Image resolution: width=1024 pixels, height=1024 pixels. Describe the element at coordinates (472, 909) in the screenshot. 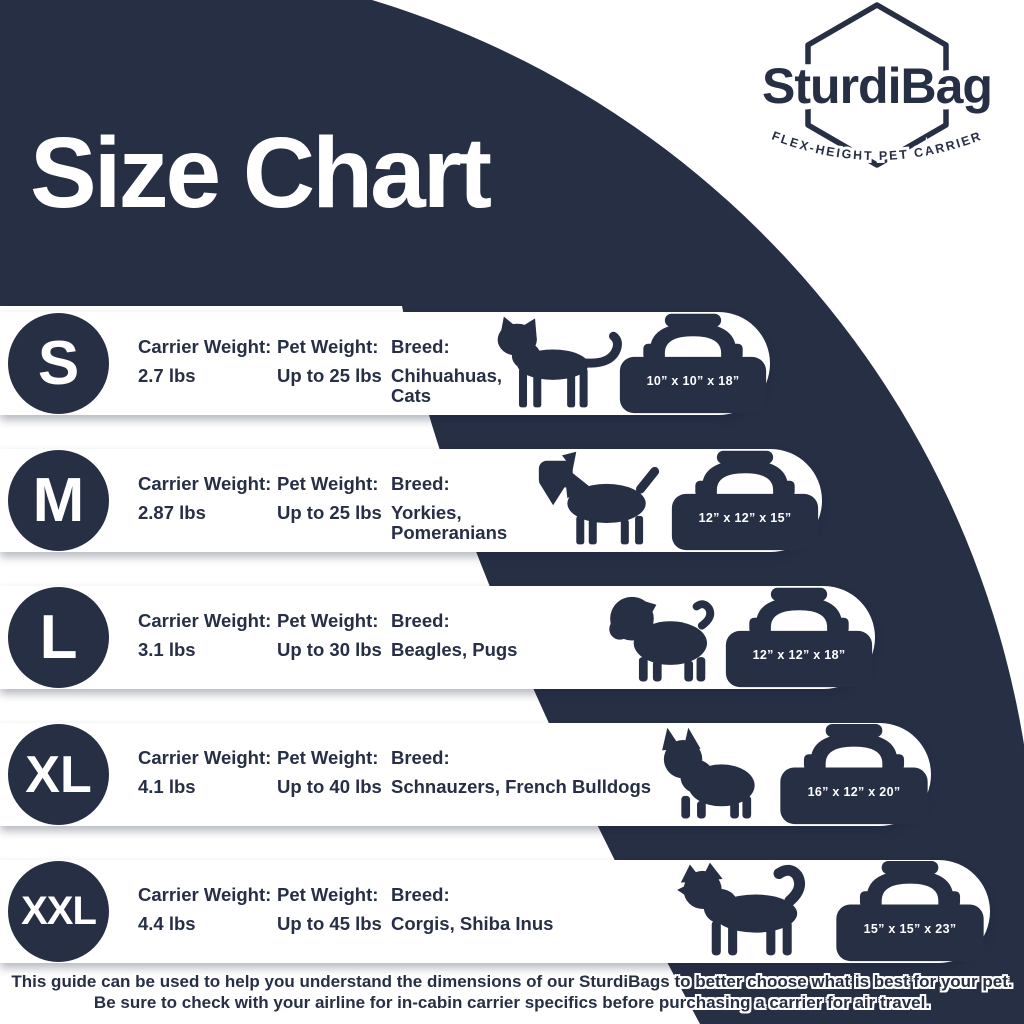

I see `breed-column: Breed: Corgis, Shiba Inus` at that location.